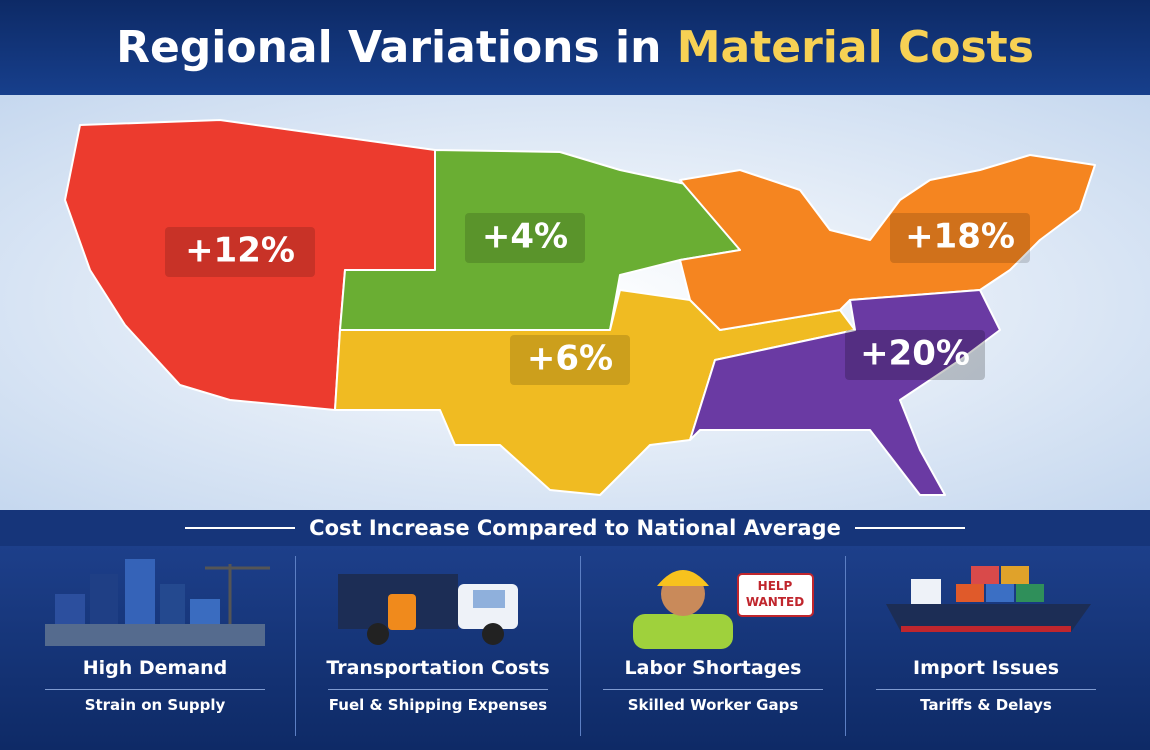  I want to click on region-label: +12%, so click(240, 251).